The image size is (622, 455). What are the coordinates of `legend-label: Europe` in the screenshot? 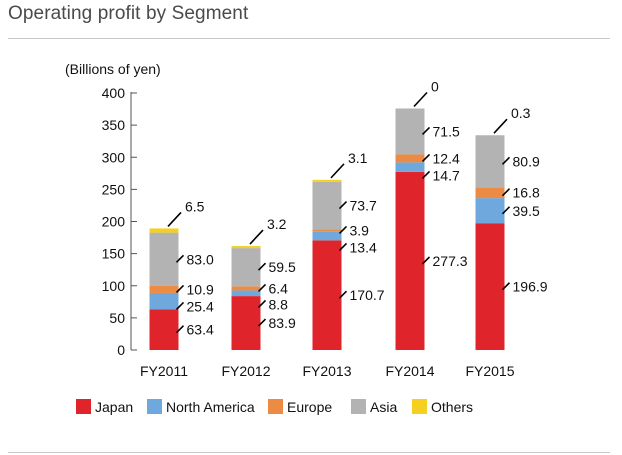 It's located at (309, 407).